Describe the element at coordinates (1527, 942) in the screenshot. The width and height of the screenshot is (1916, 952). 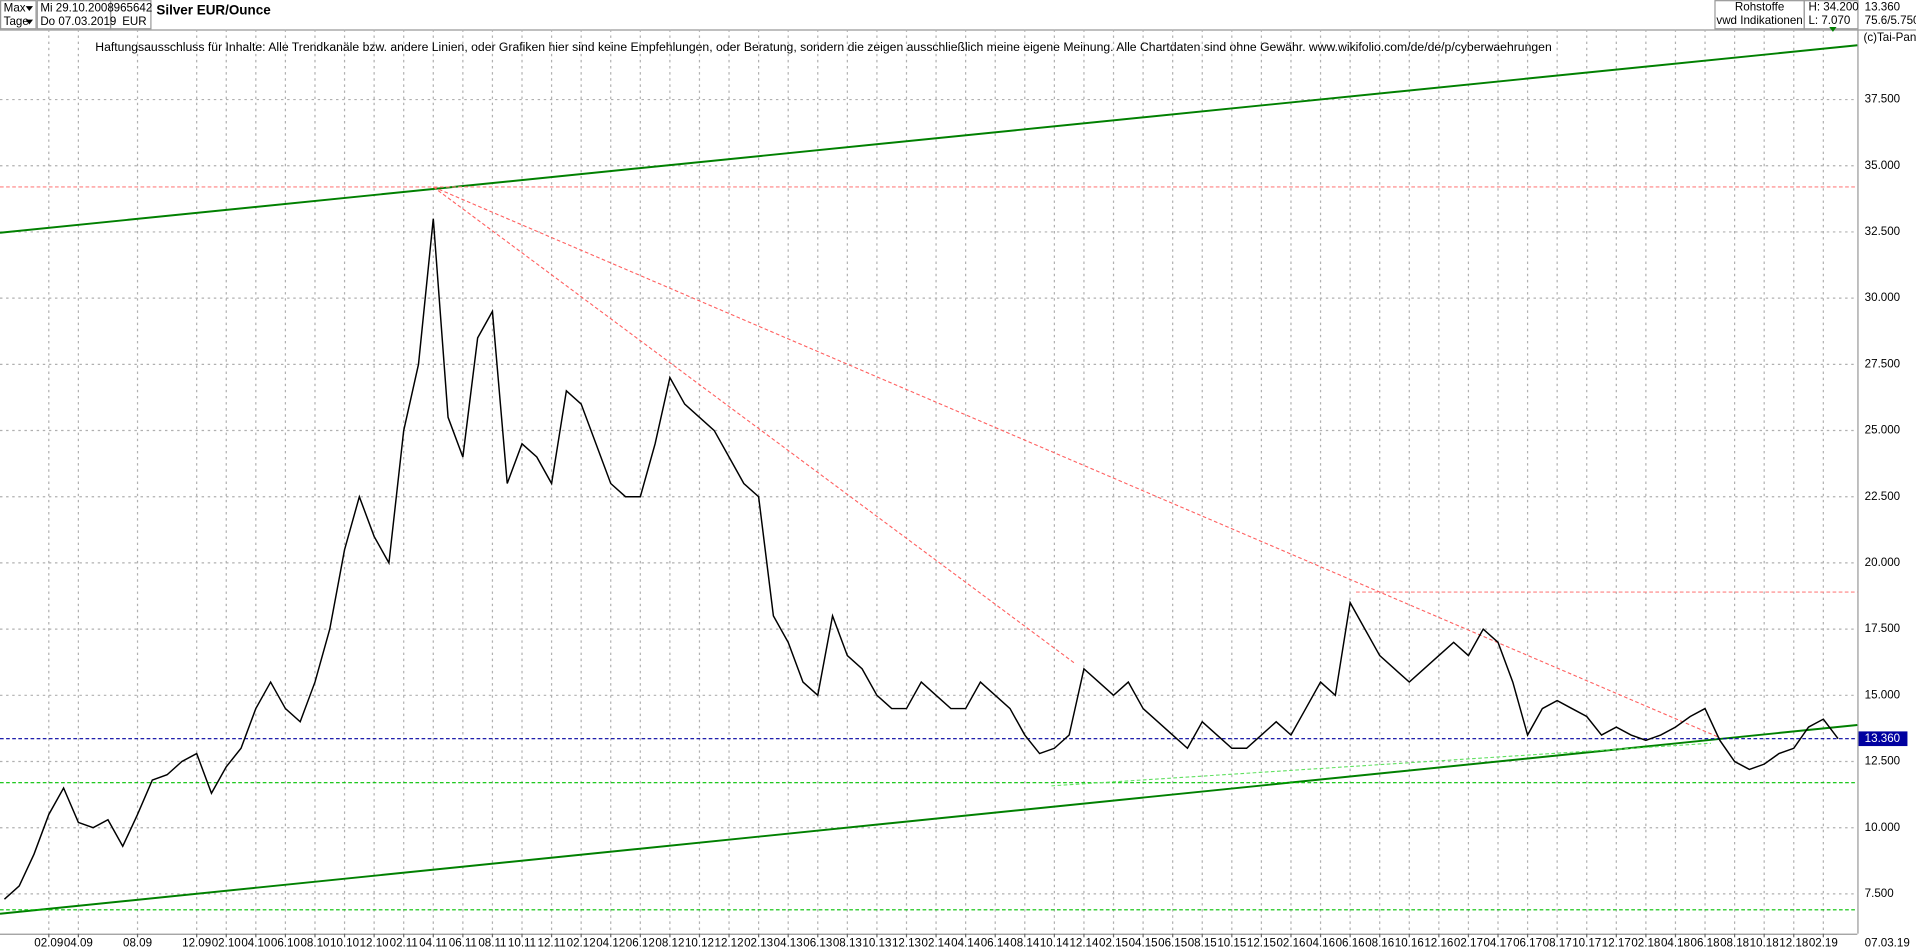
I see `x-tick-label: 06.17` at that location.